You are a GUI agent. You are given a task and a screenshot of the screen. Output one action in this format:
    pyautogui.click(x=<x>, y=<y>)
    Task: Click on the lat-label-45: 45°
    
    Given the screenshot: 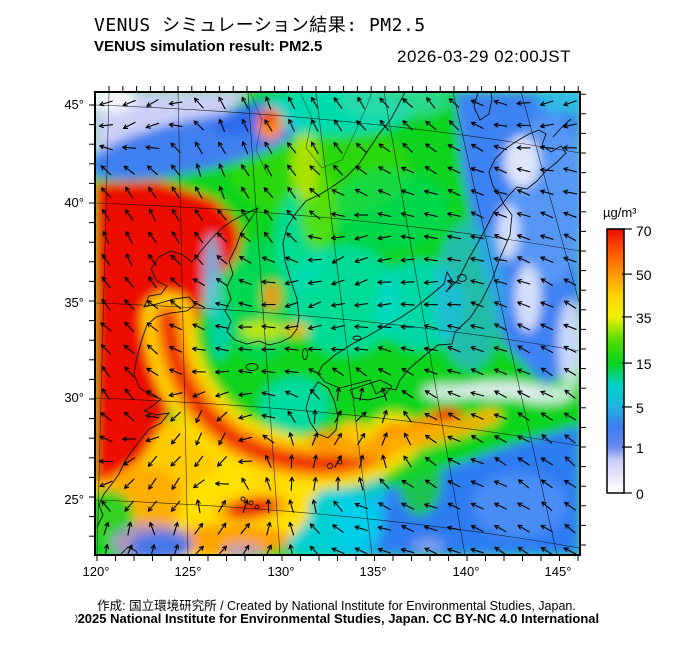 What is the action you would take?
    pyautogui.click(x=74, y=104)
    